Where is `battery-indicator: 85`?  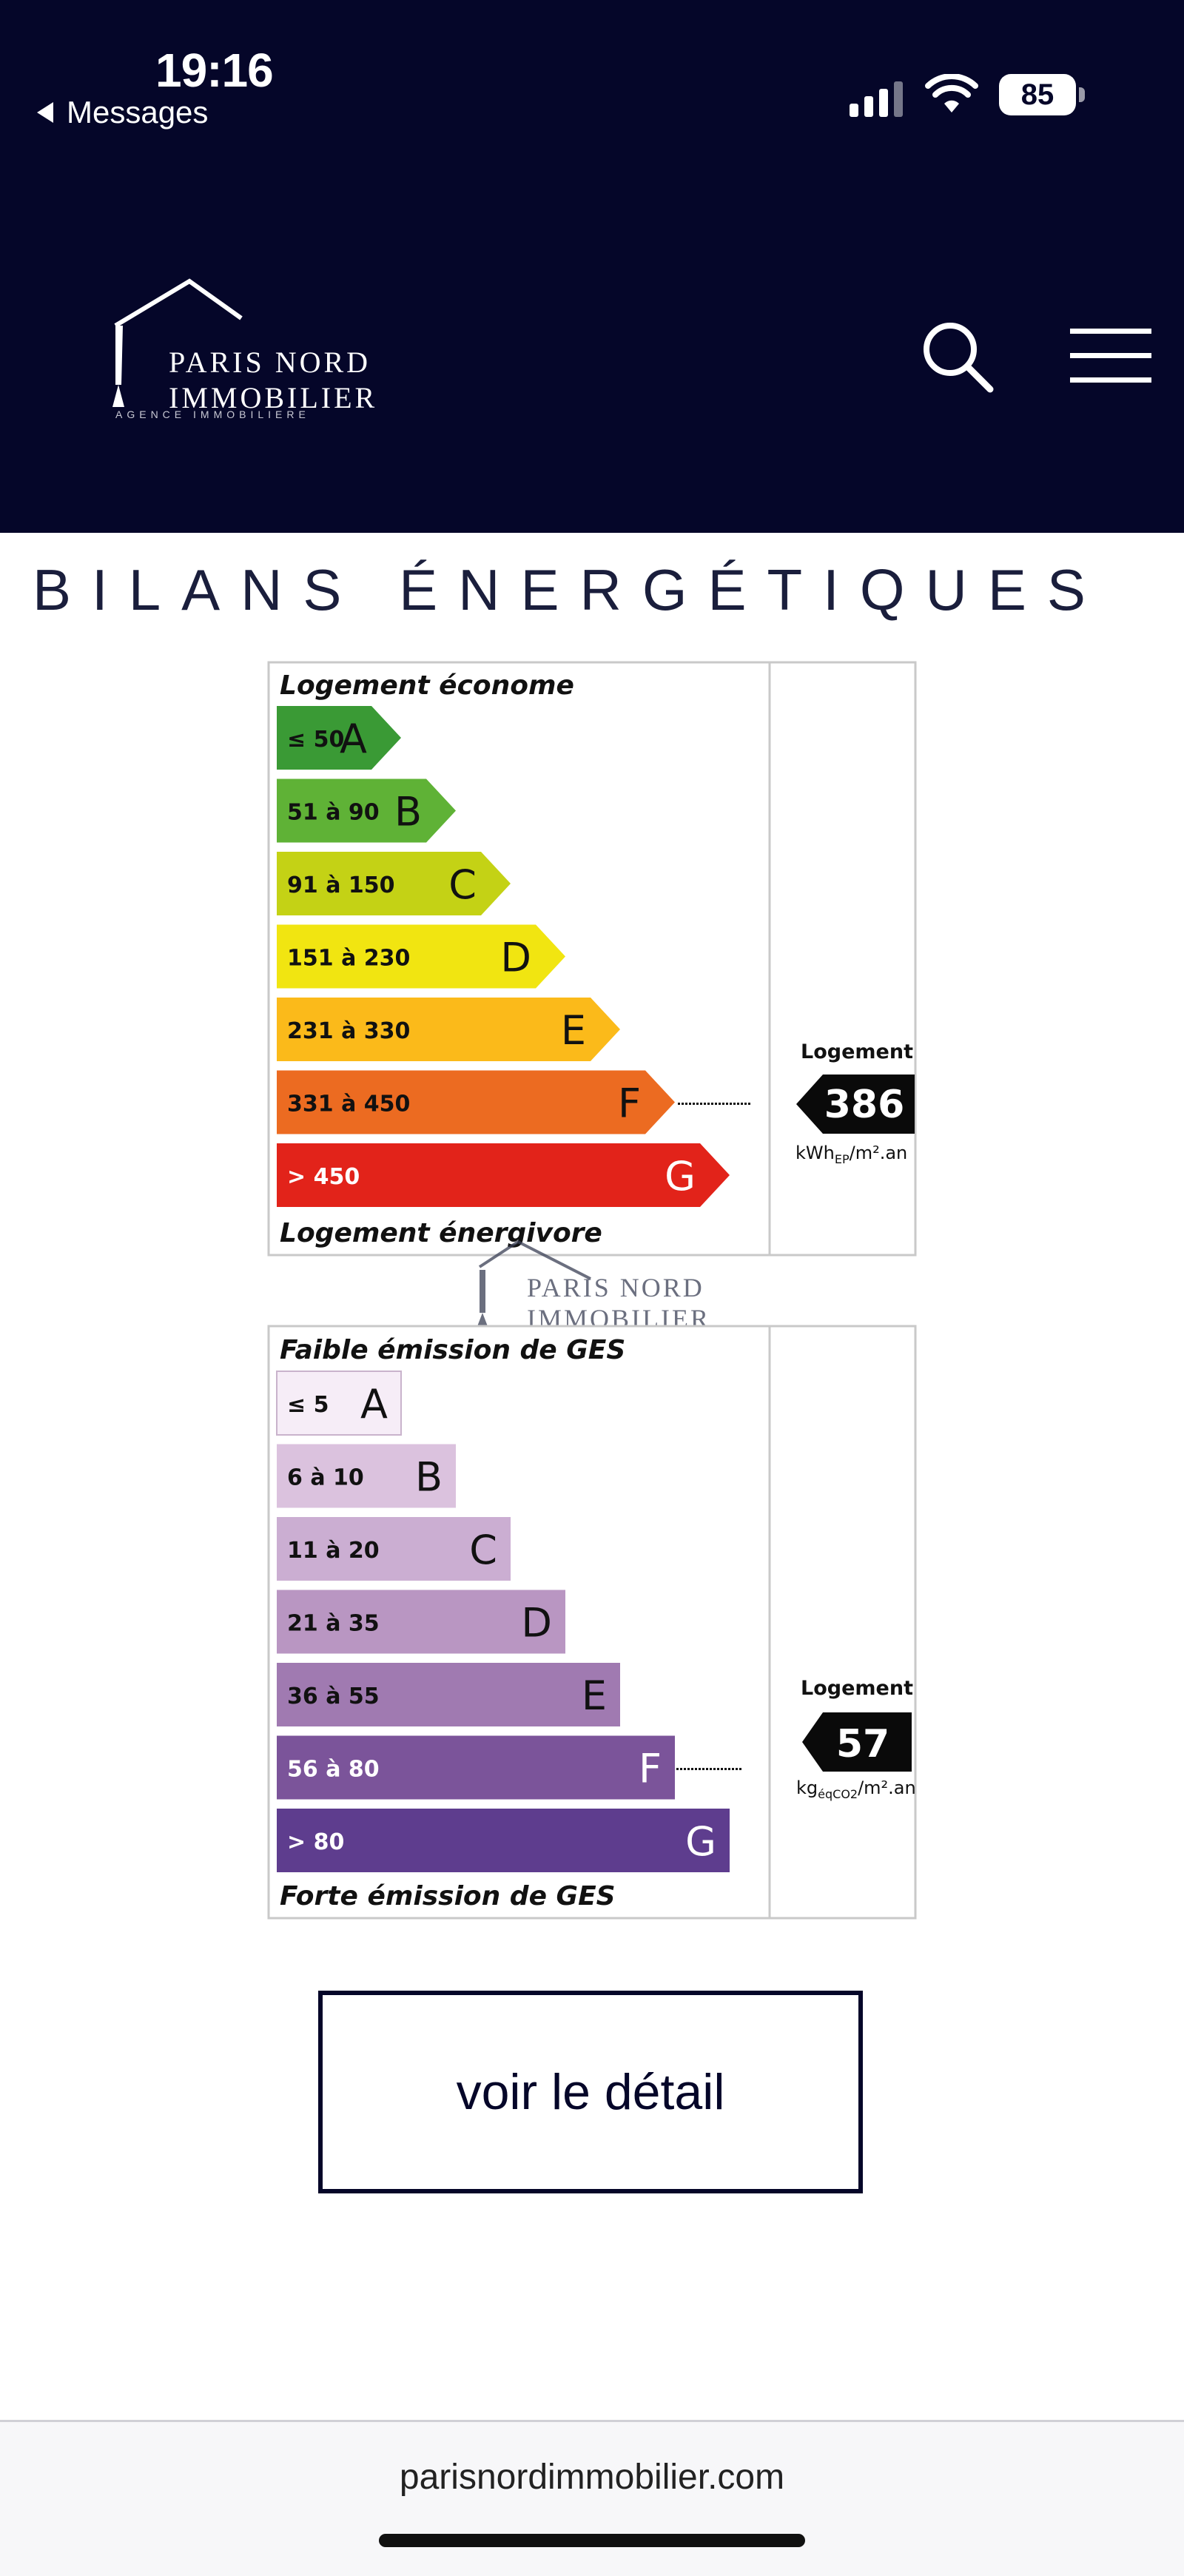
battery-indicator: 85 is located at coordinates (1037, 94).